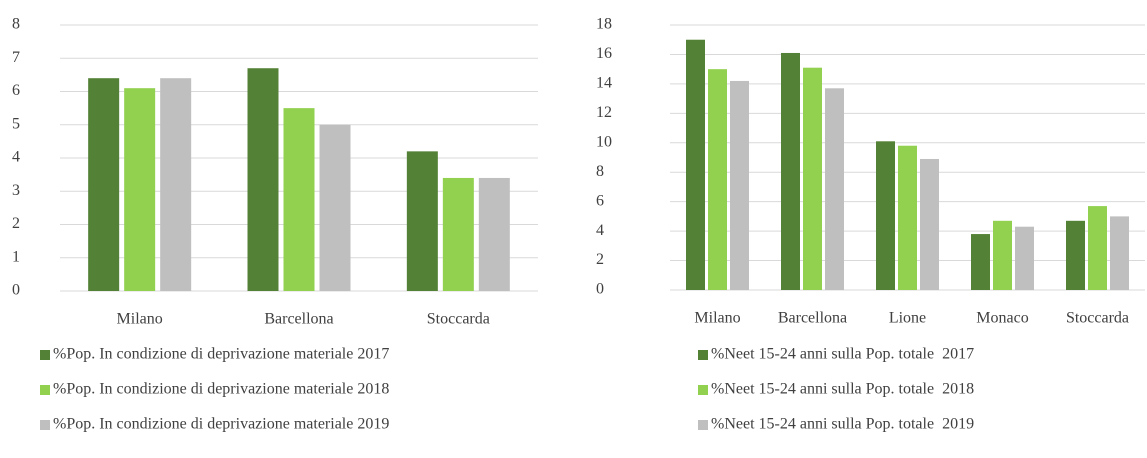 This screenshot has width=1147, height=458. I want to click on y-tick-label: 10, so click(604, 141).